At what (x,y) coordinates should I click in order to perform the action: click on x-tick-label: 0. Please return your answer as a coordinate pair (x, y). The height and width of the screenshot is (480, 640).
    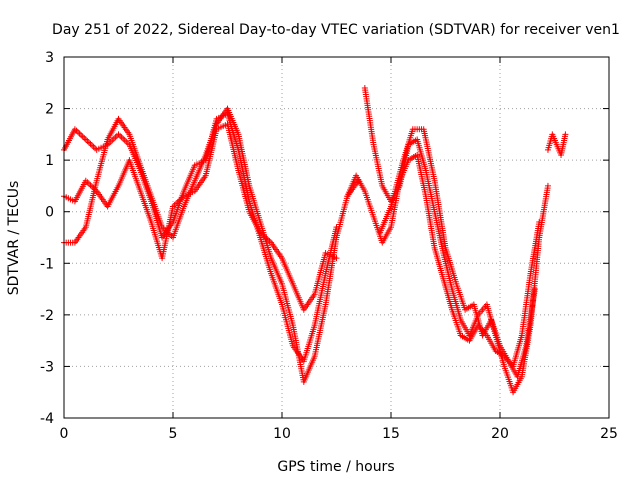
    Looking at the image, I should click on (64, 434).